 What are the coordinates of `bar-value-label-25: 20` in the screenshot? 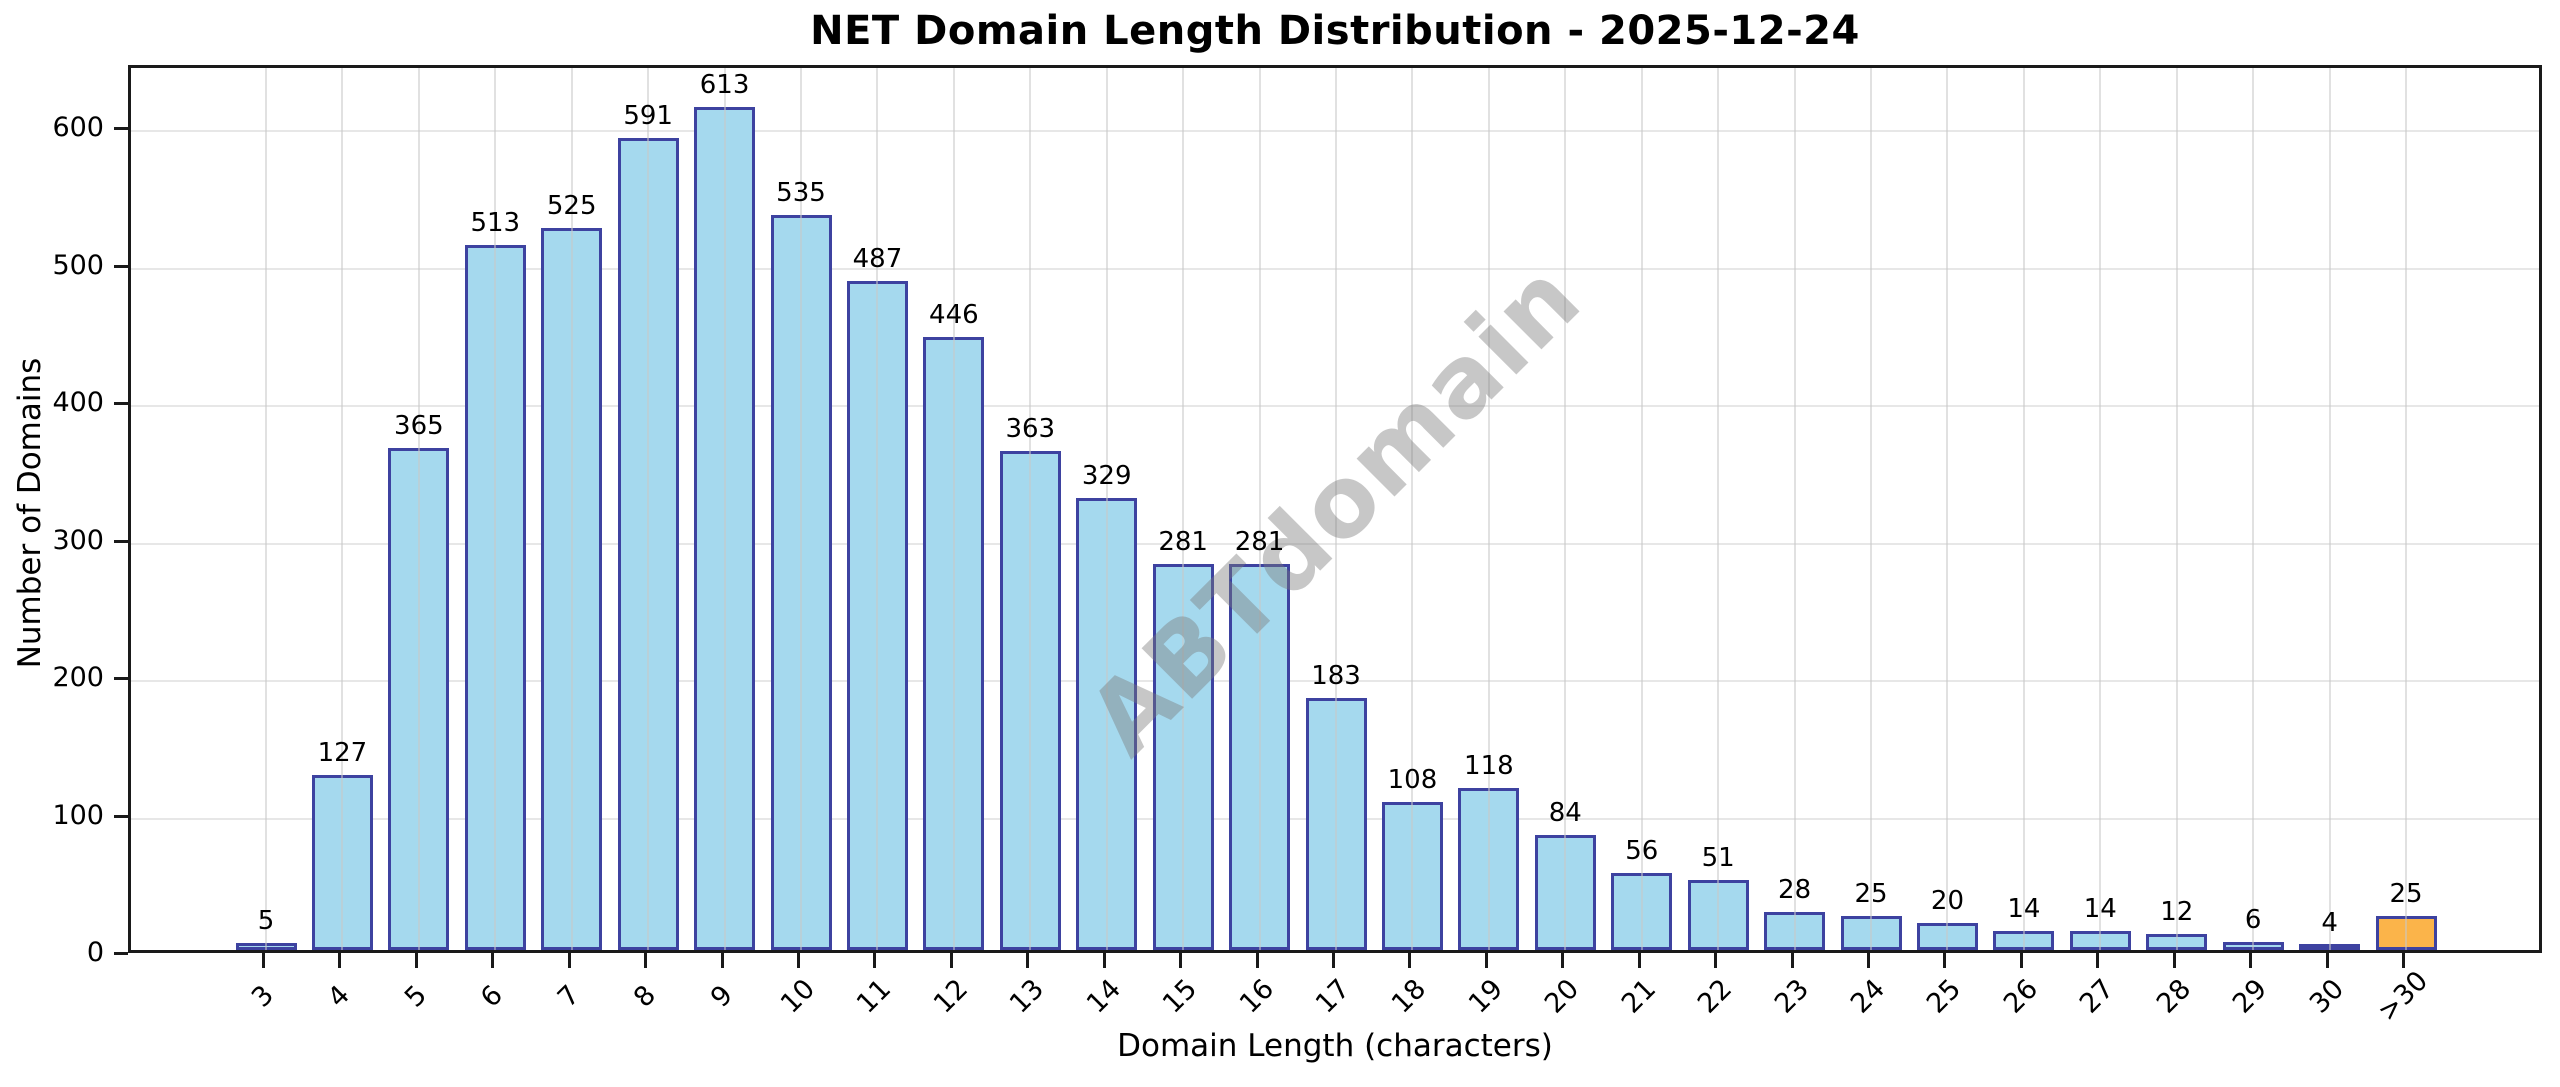 It's located at (1947, 900).